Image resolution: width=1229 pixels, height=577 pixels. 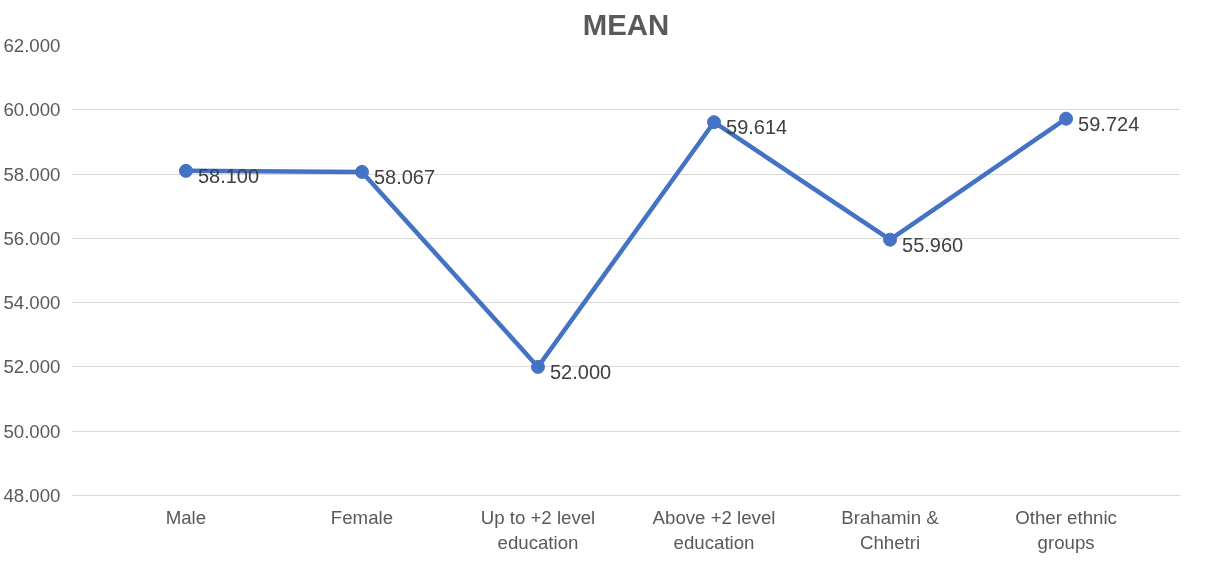 I want to click on y-tick-label: 48.000, so click(x=32, y=495).